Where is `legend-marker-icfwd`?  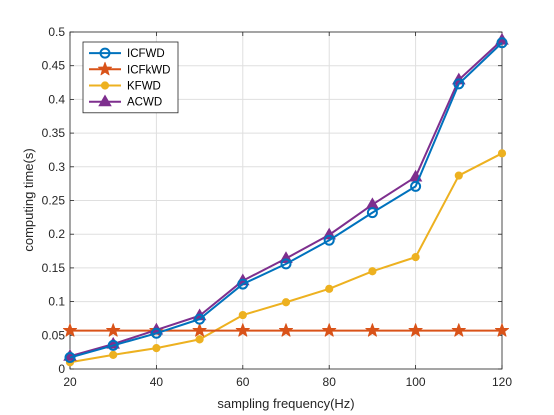
legend-marker-icfwd is located at coordinates (105, 53).